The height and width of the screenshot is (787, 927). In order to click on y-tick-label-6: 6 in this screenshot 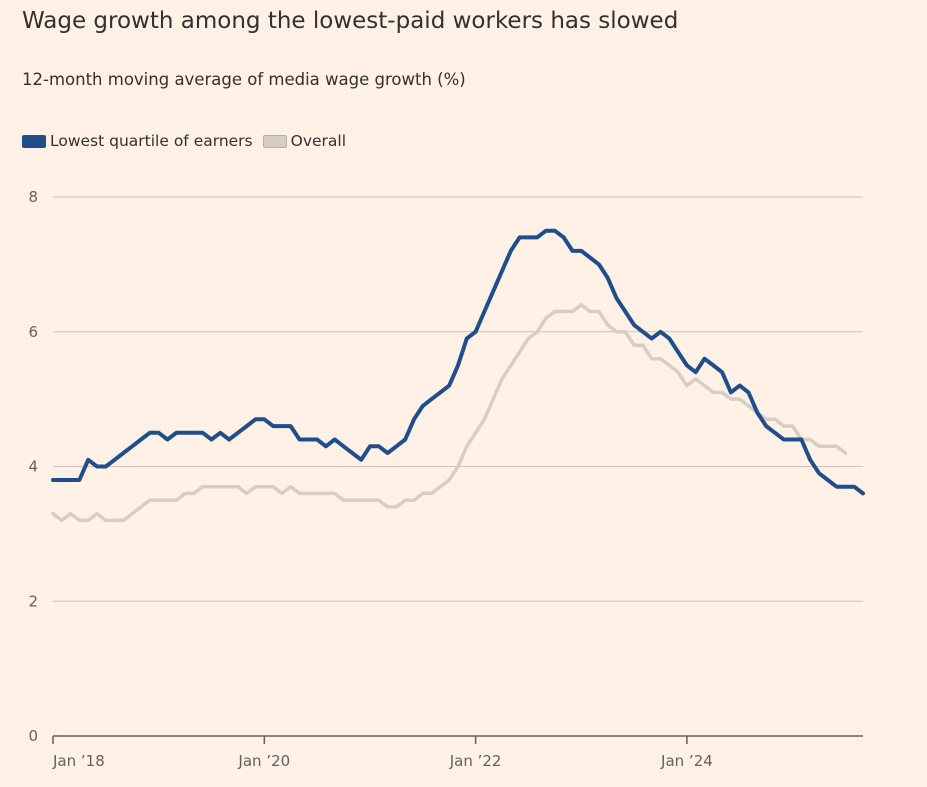, I will do `click(33, 332)`.